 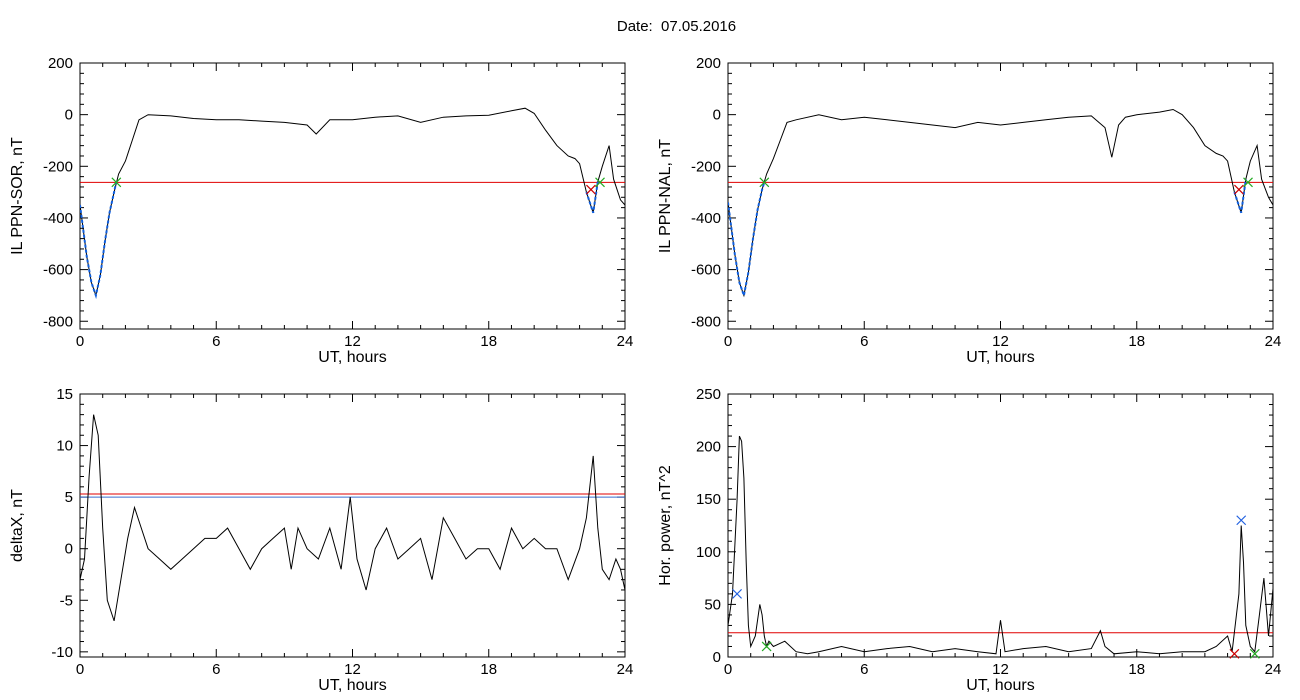 What do you see at coordinates (62, 652) in the screenshot?
I see `y-tick-label: -10` at bounding box center [62, 652].